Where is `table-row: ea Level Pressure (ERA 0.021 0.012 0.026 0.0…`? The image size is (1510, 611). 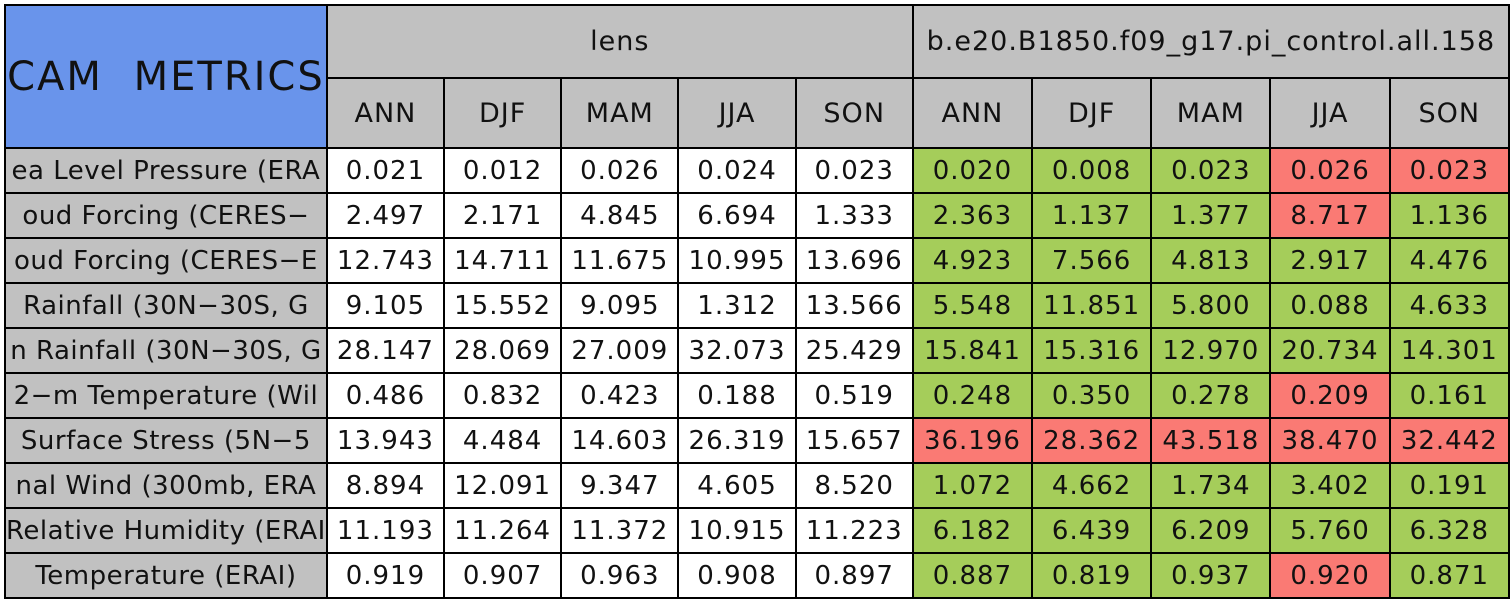
table-row: ea Level Pressure (ERA 0.021 0.012 0.026 0.0… is located at coordinates (757, 170).